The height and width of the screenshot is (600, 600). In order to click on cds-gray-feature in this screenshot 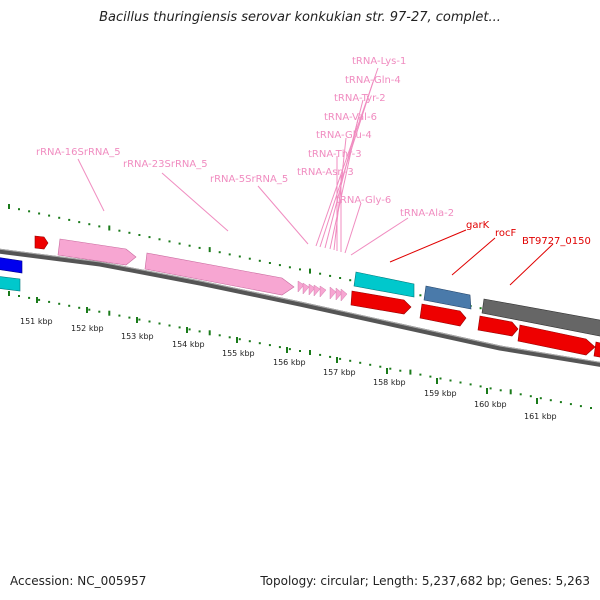, I will do `click(540, 317)`.